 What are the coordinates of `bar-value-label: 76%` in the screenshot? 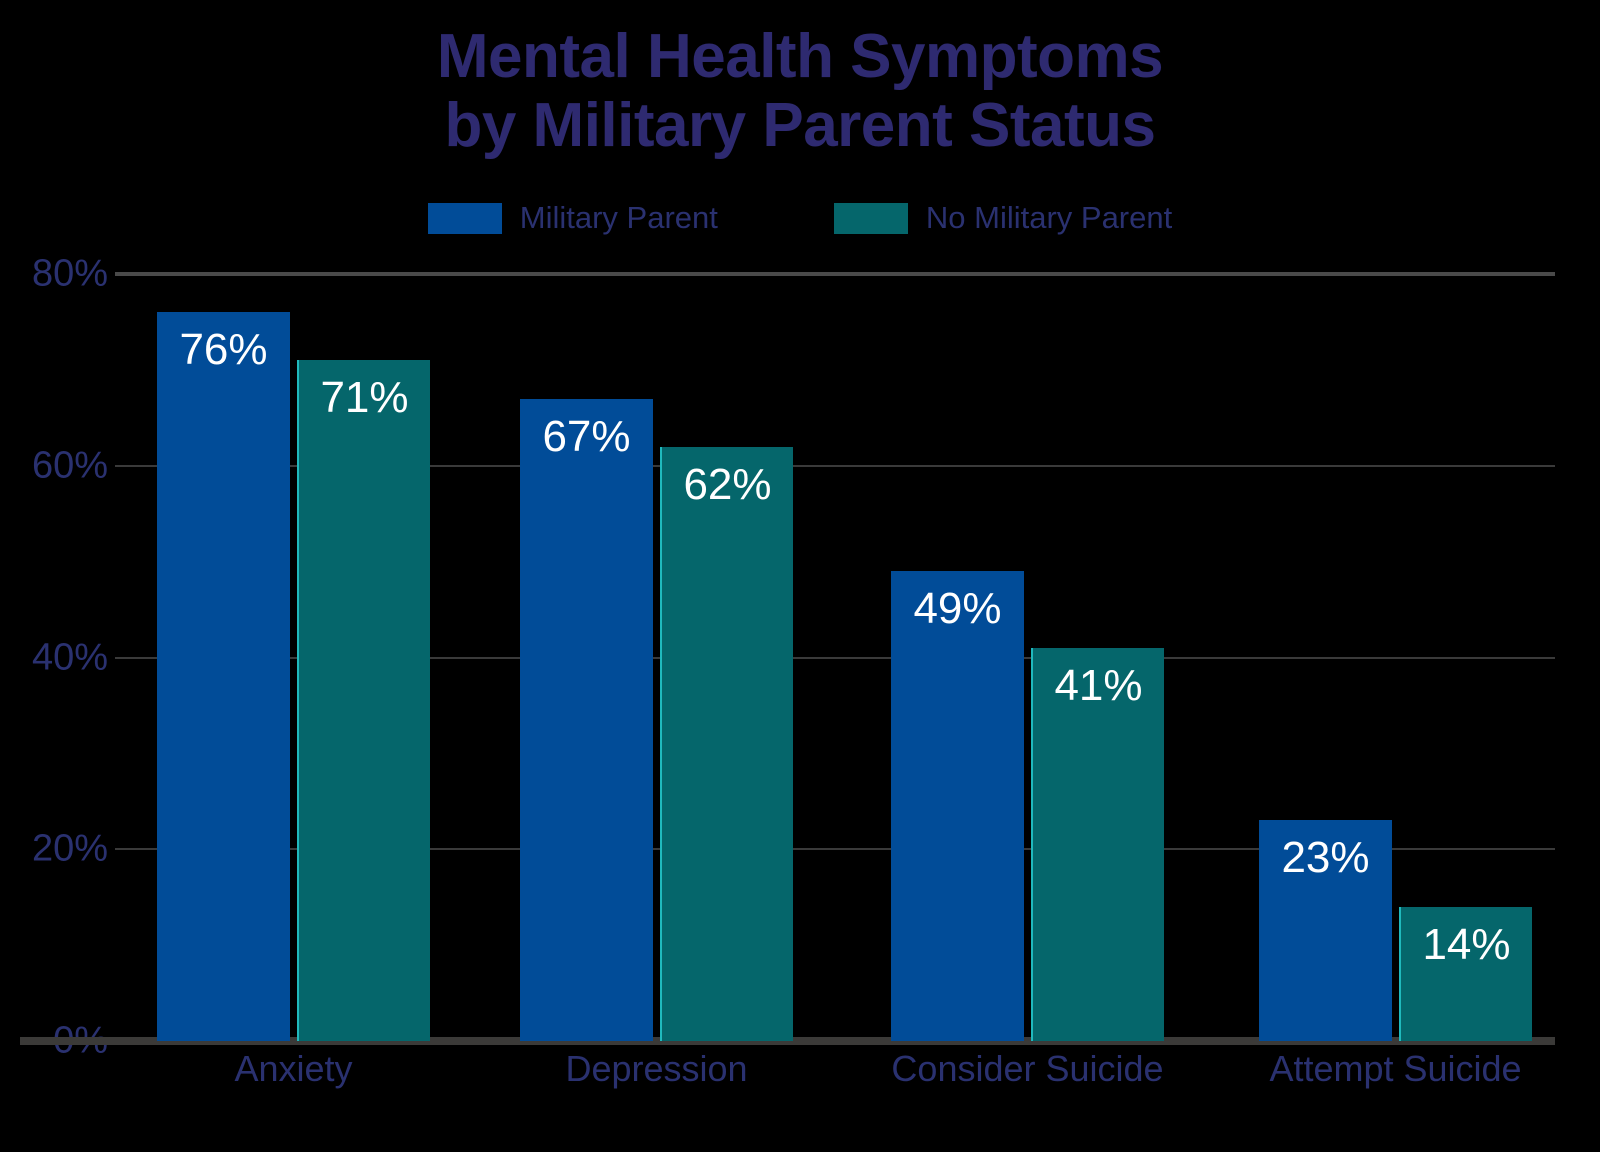 It's located at (223, 350).